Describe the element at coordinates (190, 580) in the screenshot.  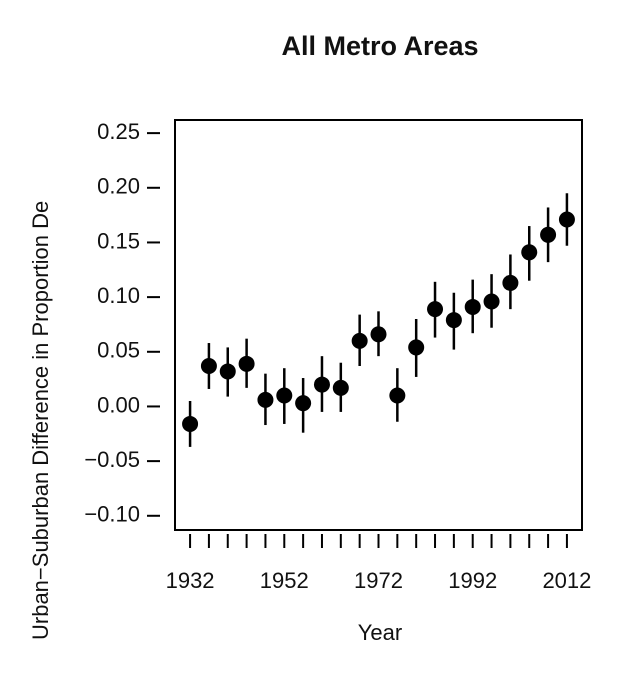
I see `x-tick-label: 1932` at that location.